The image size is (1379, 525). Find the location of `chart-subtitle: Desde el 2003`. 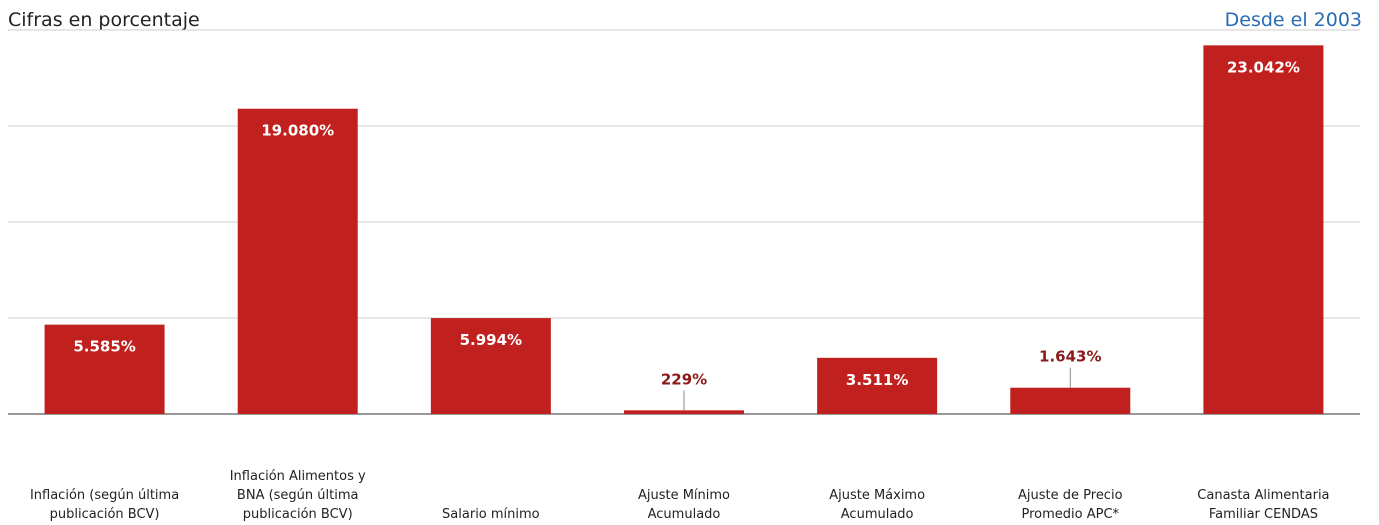

chart-subtitle: Desde el 2003 is located at coordinates (1293, 20).